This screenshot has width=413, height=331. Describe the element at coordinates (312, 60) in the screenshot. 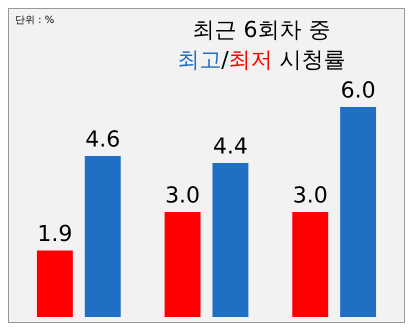

I see `legend-title: 시청률` at that location.